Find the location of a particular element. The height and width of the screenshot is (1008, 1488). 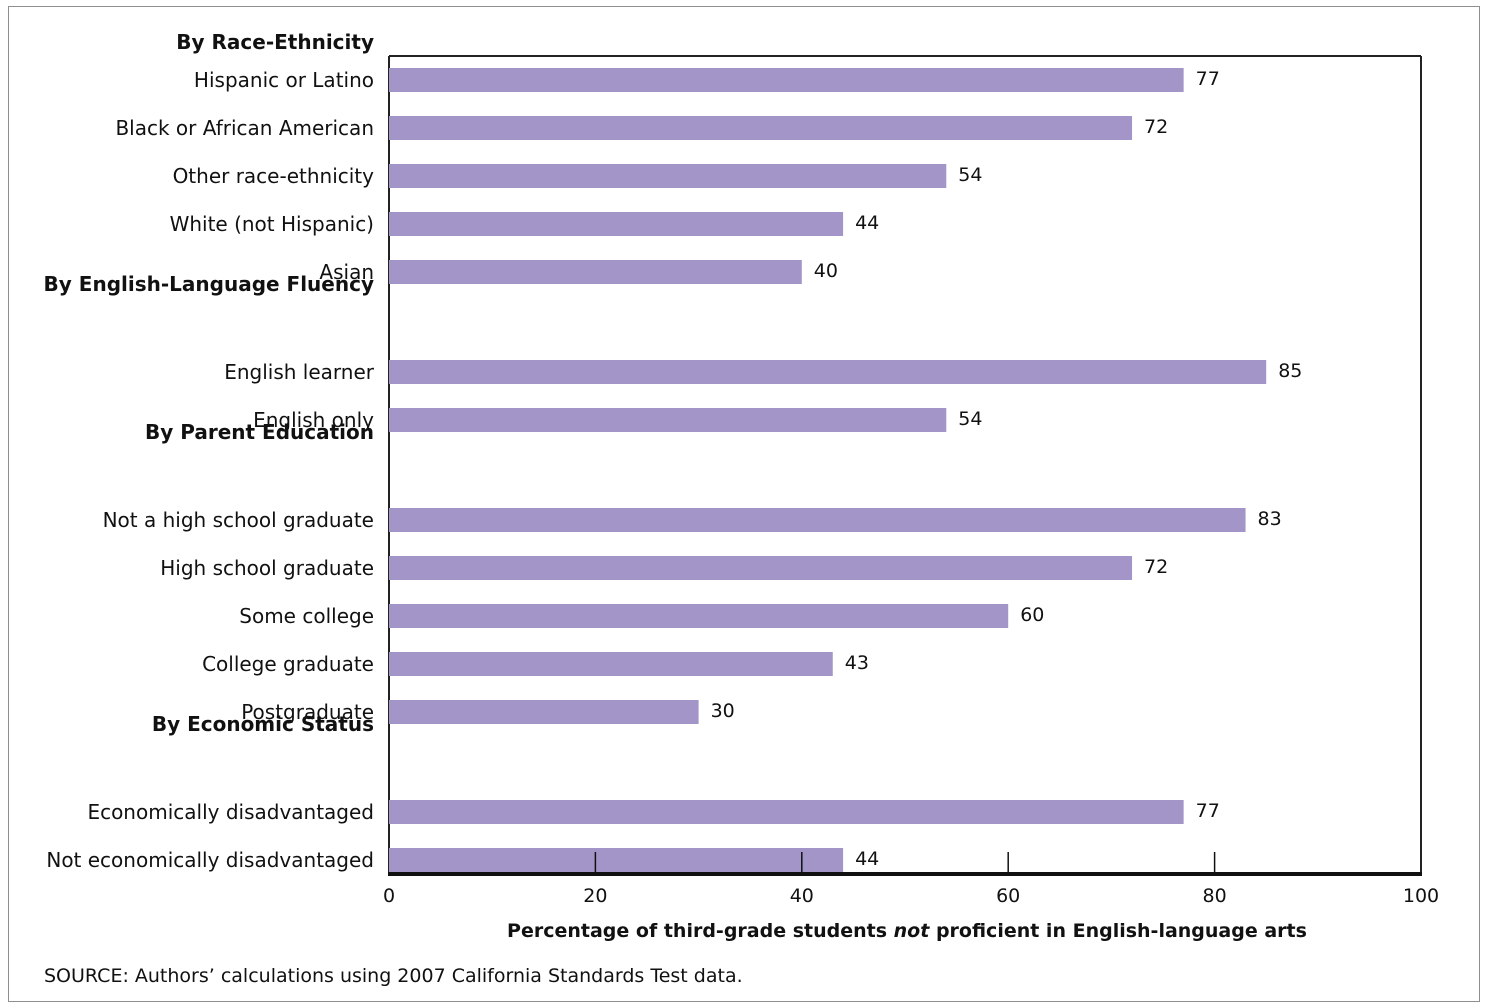

data-label: 60 is located at coordinates (1032, 615).